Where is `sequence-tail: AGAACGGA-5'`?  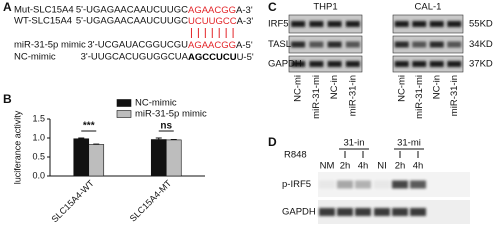
sequence-tail: AGAACGGA-5' is located at coordinates (220, 45).